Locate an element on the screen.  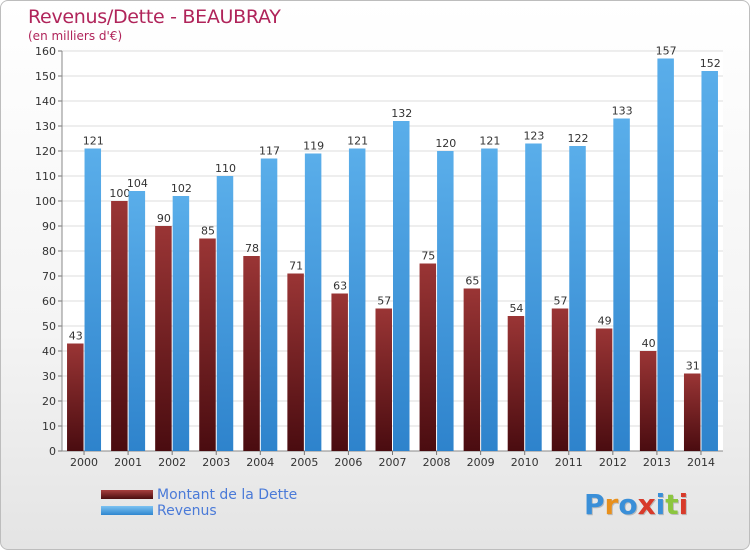
logo-letter: x is located at coordinates (646, 504).